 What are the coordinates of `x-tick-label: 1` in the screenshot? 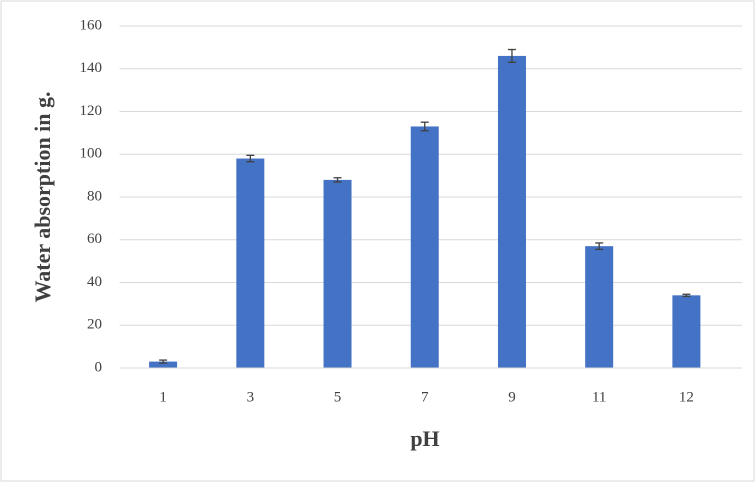 It's located at (163, 397).